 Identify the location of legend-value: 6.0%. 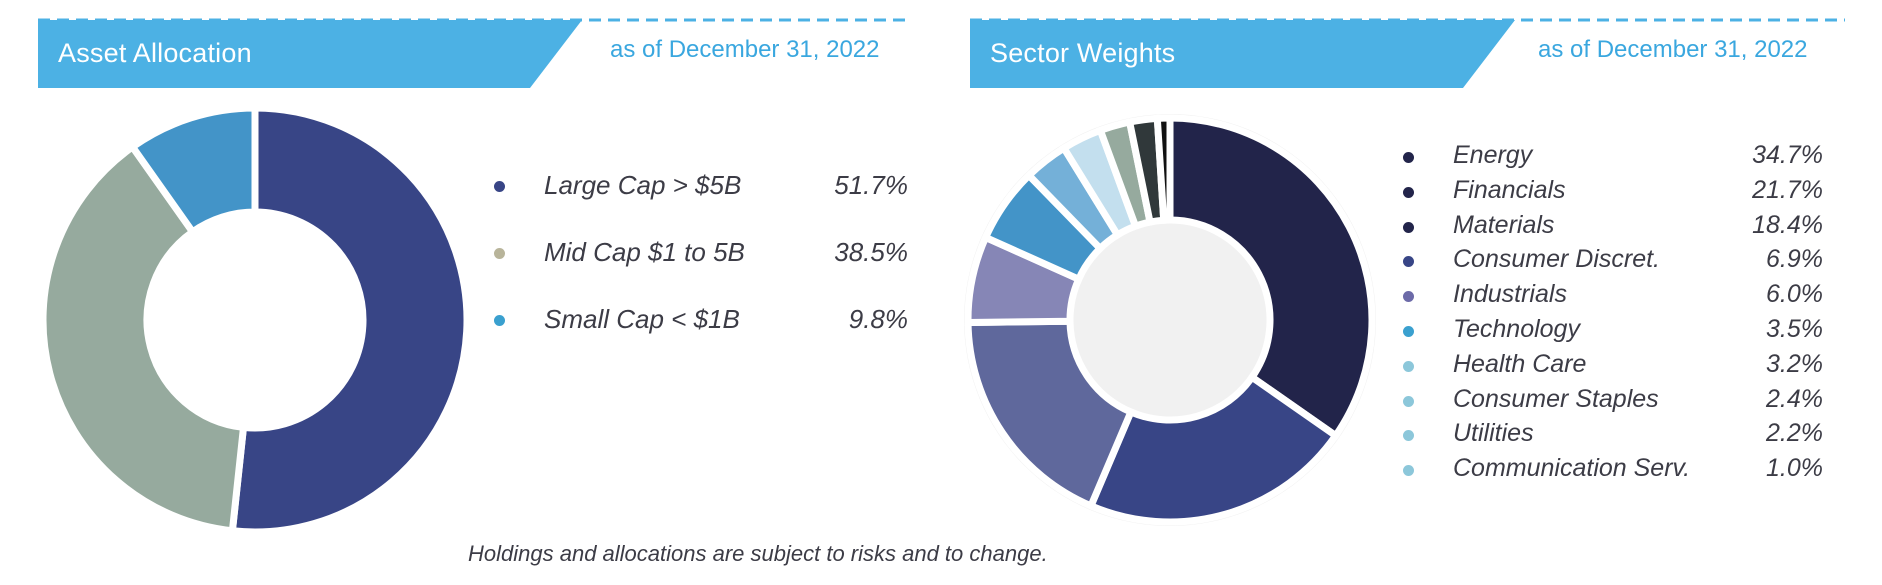
(1794, 294).